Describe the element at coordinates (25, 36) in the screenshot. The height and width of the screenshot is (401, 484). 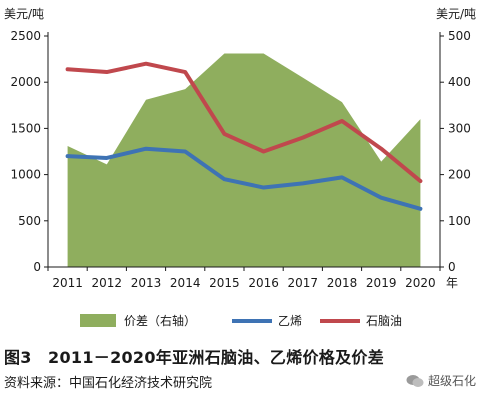
I see `y-left-tick-label: 2500` at that location.